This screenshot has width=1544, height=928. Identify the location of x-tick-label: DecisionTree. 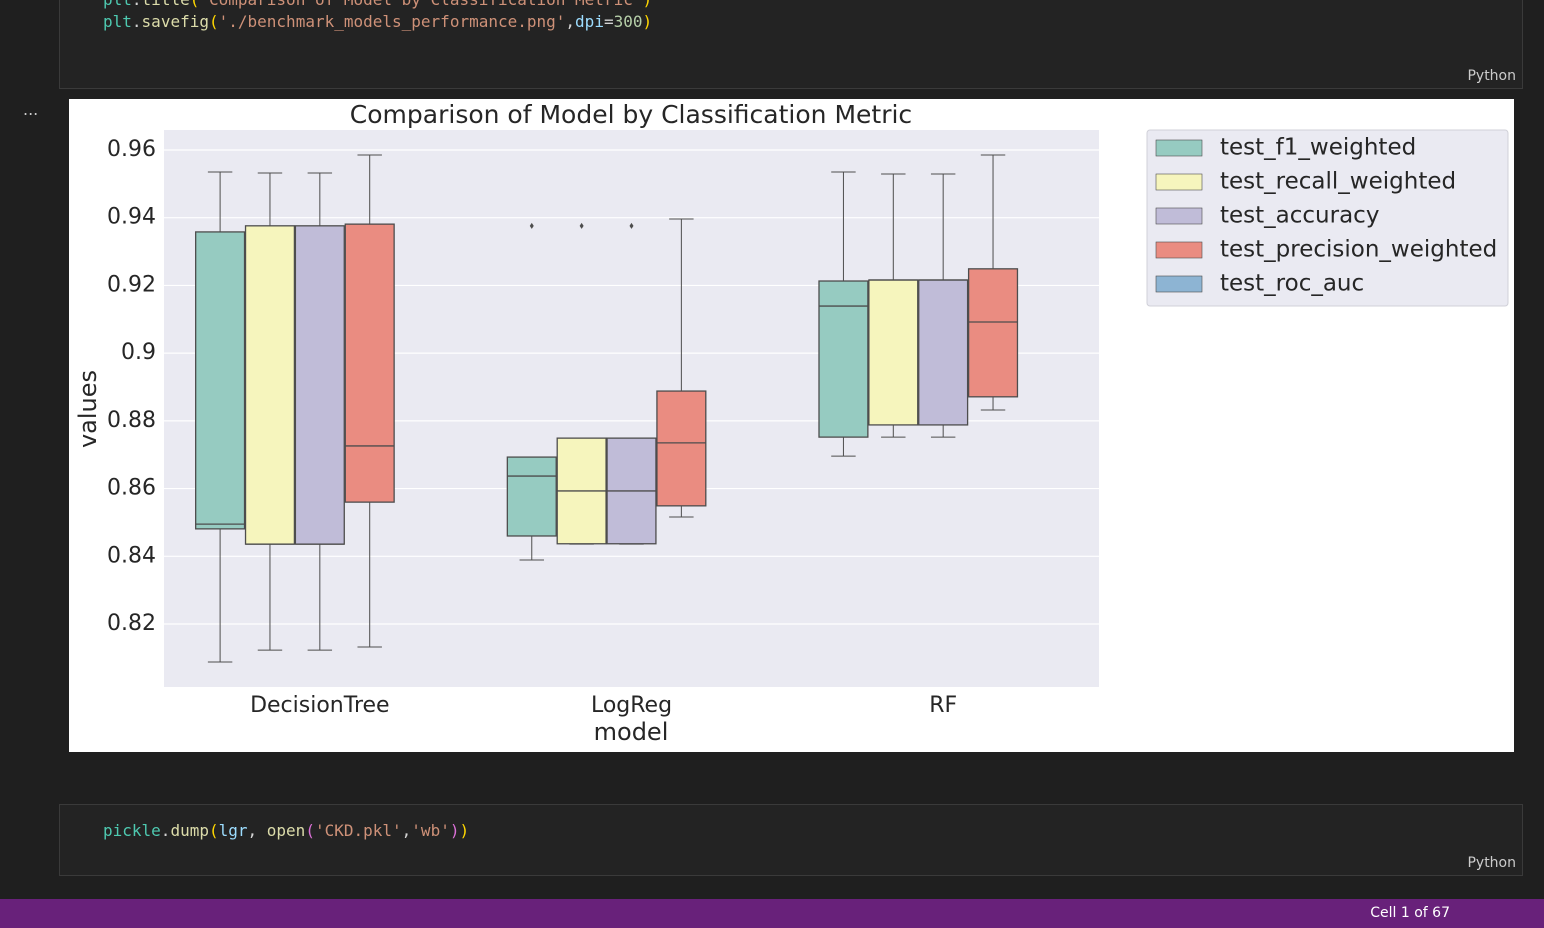
(320, 705).